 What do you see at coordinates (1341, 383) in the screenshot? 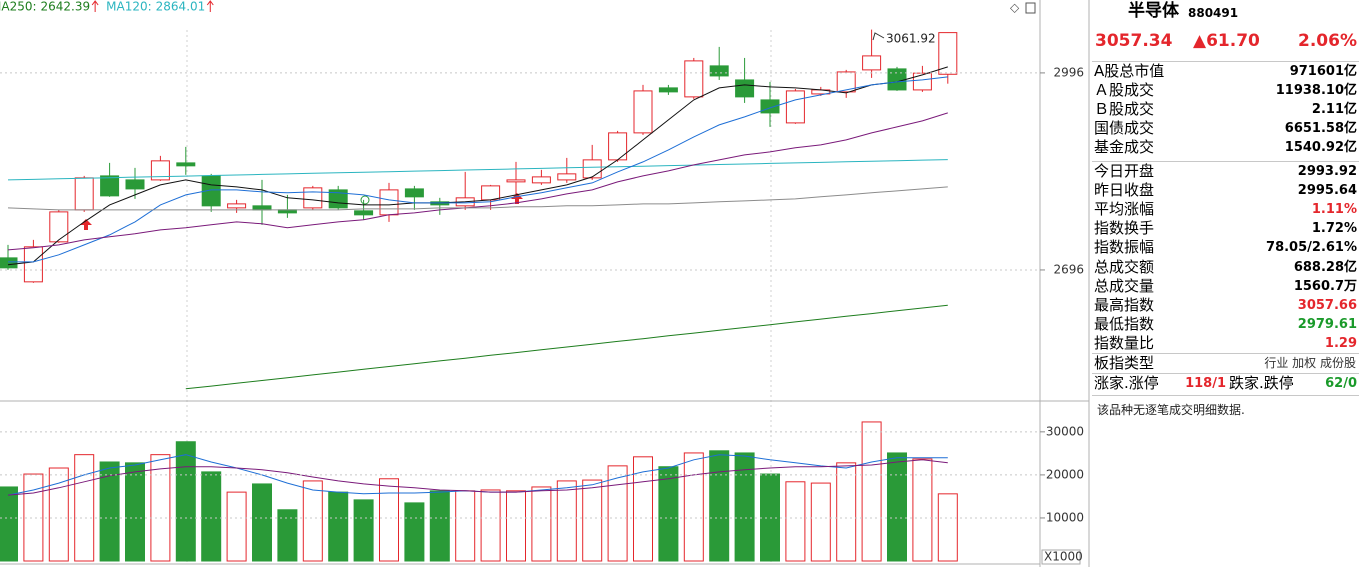
I see `down-value: 62/0` at bounding box center [1341, 383].